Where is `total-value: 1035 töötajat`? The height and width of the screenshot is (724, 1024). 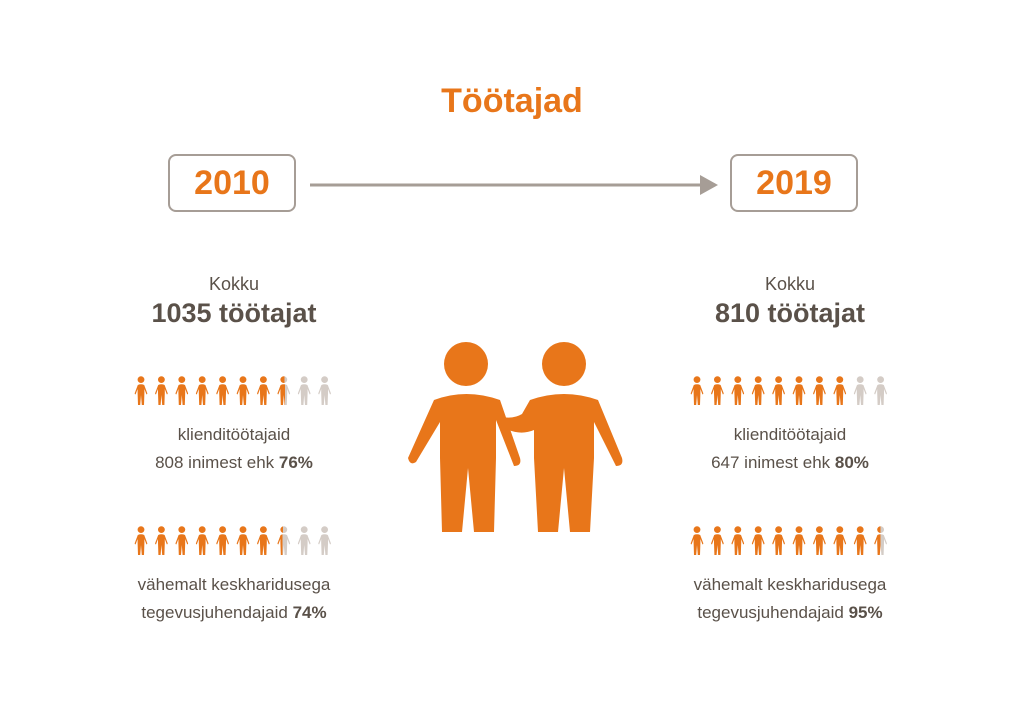 total-value: 1035 töötajat is located at coordinates (234, 313).